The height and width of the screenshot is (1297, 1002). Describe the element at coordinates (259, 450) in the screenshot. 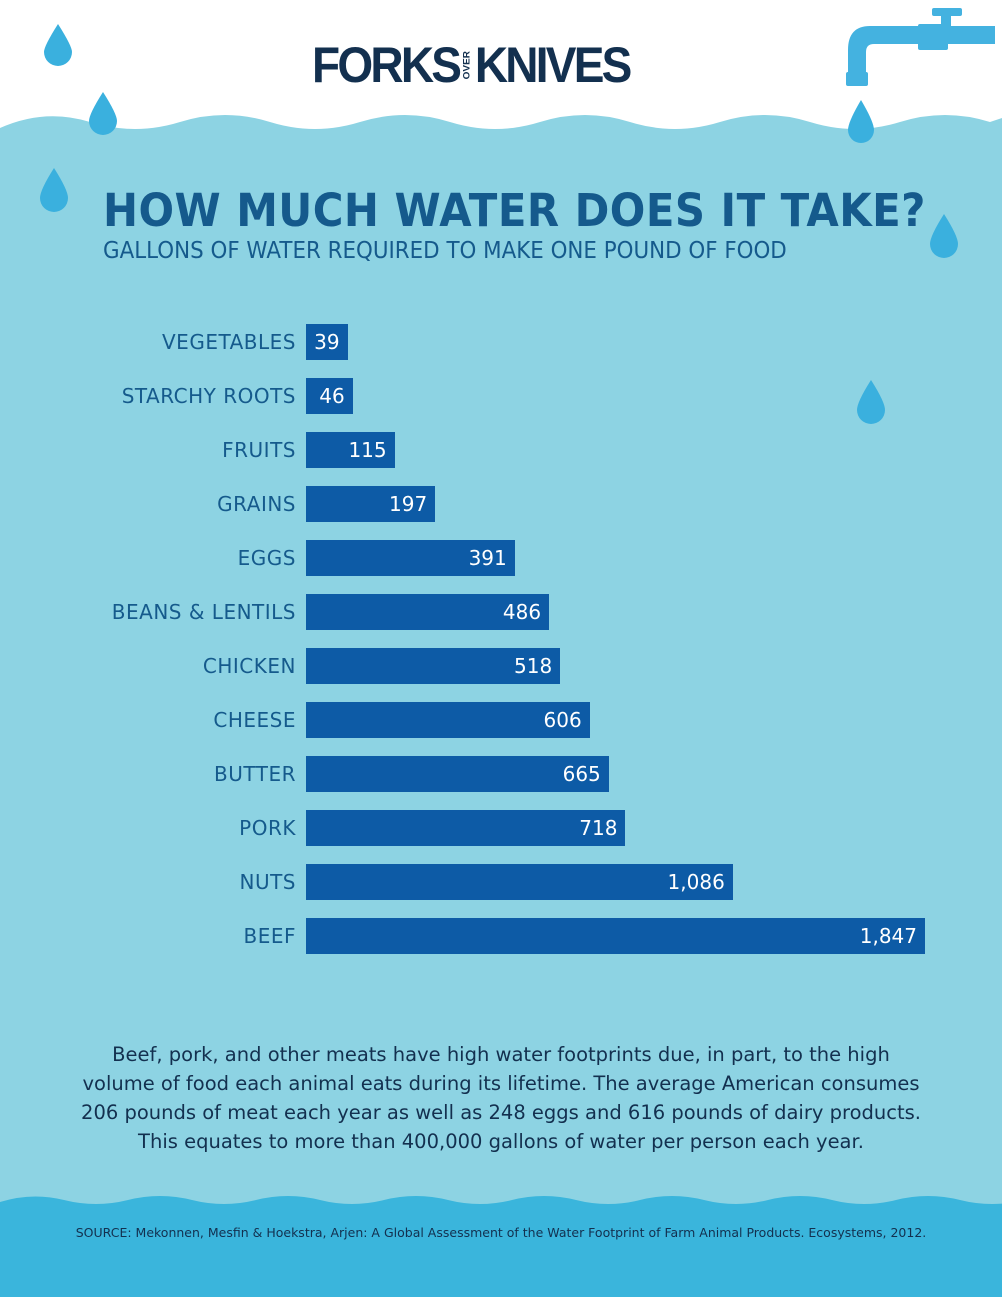

I see `category-label: FRUITS` at that location.